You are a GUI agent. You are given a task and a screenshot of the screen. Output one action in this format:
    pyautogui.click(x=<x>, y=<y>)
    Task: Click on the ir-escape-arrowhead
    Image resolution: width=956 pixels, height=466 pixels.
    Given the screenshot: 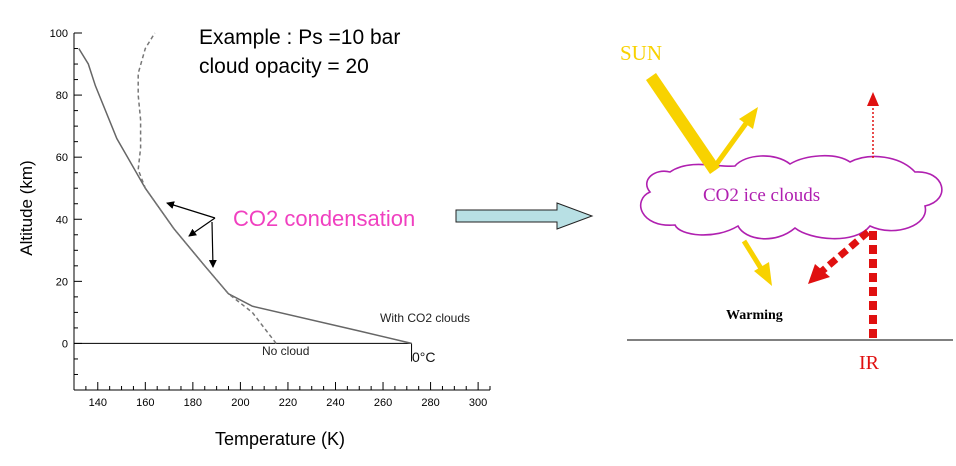 What is the action you would take?
    pyautogui.click(x=873, y=99)
    